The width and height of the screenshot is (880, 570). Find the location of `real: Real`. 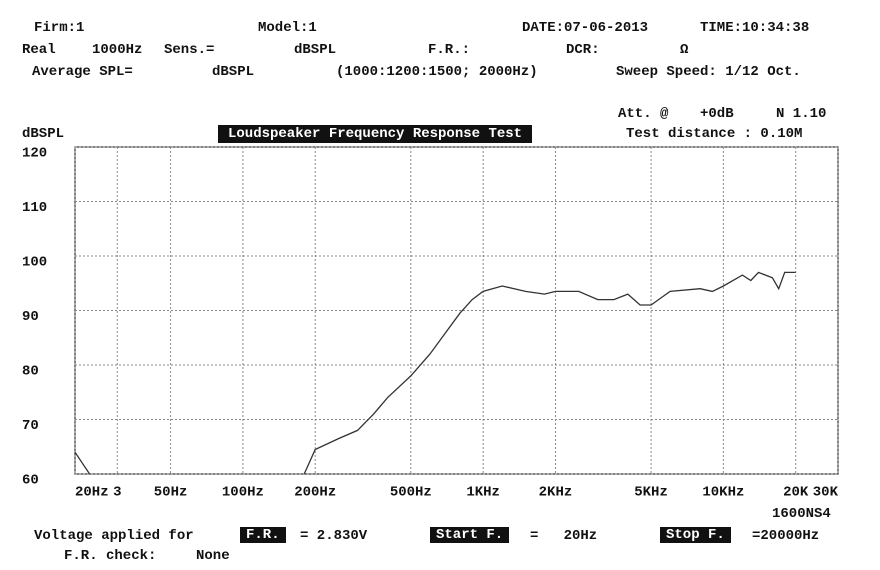

real: Real is located at coordinates (39, 50).